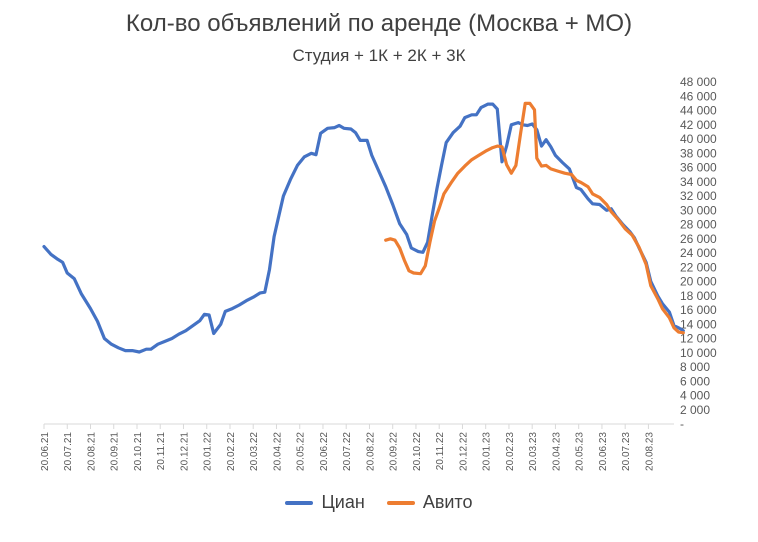 The image size is (758, 542). Describe the element at coordinates (556, 451) in the screenshot. I see `x-tick-label: 20.04.23` at that location.